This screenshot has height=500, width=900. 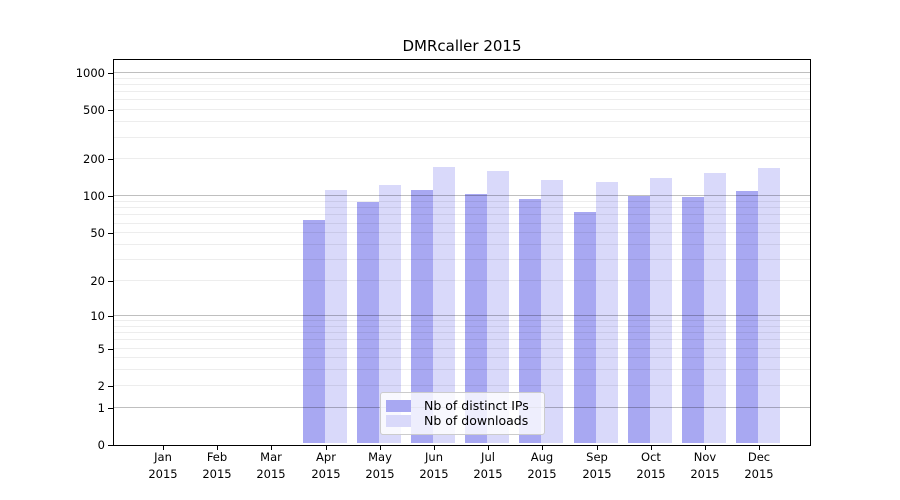 I want to click on bar-distinct-ips-jun, so click(x=422, y=316).